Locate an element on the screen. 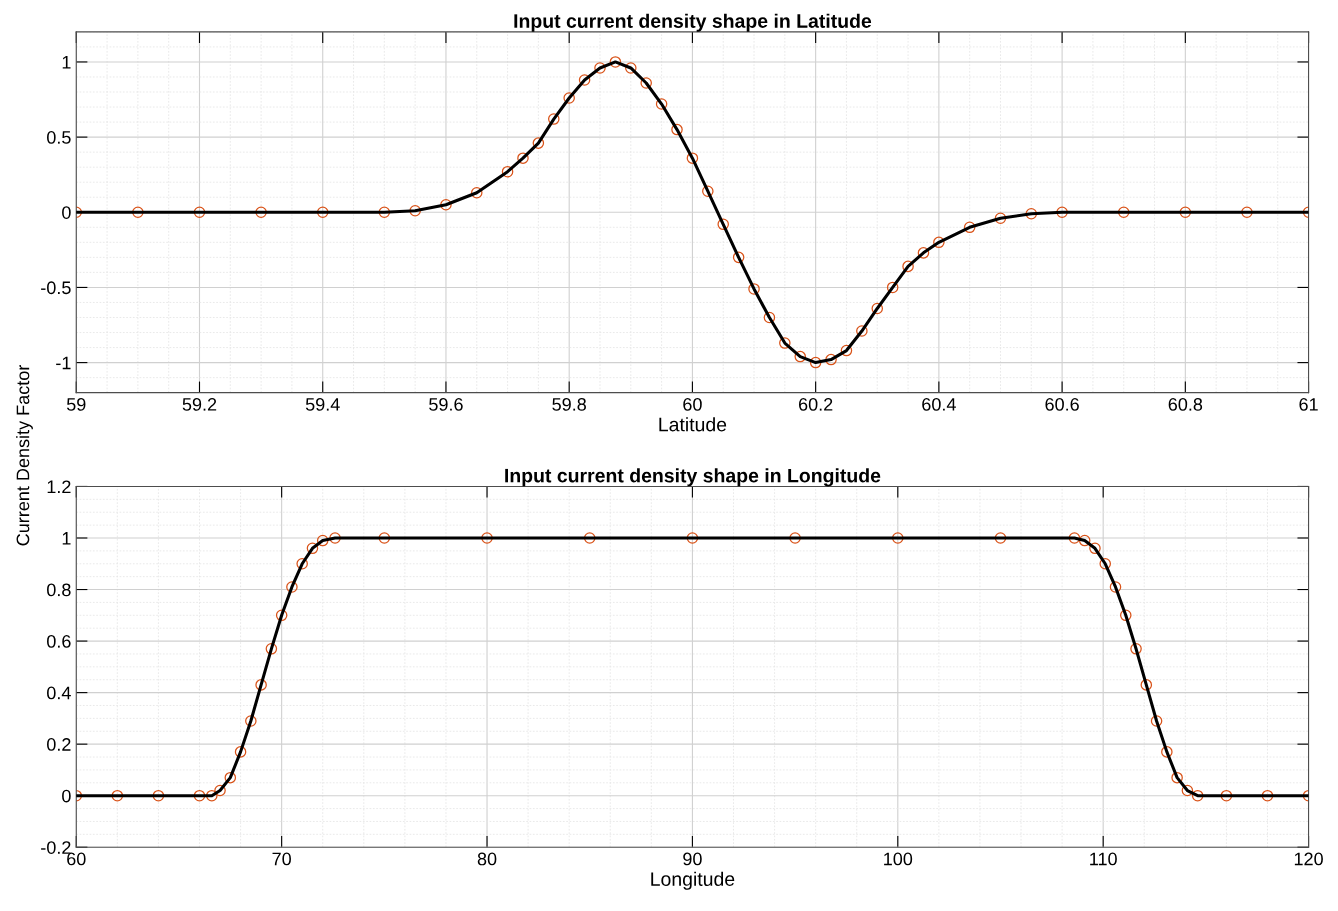 The height and width of the screenshot is (911, 1338). y-tick-label: -0.2 is located at coordinates (56, 847).